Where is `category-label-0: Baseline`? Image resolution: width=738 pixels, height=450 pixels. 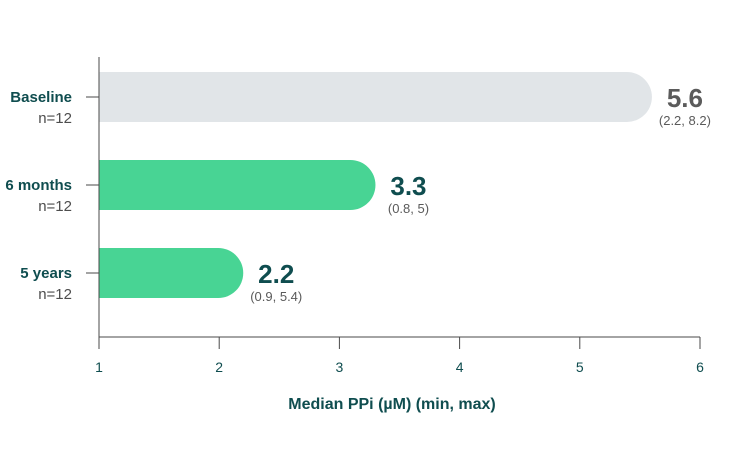 category-label-0: Baseline is located at coordinates (41, 97).